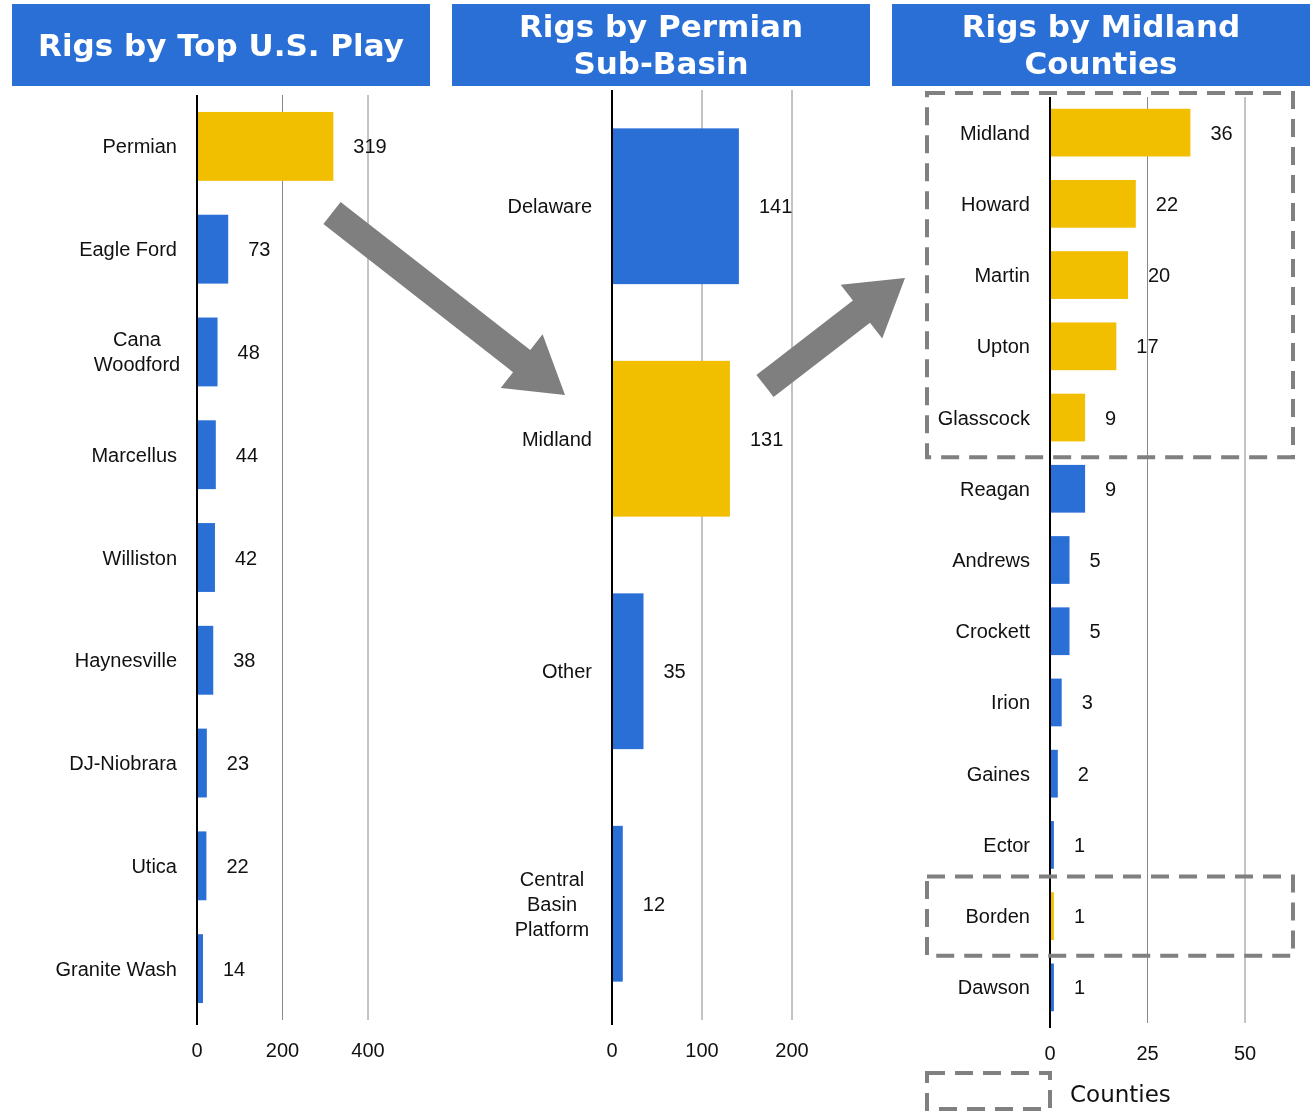 The height and width of the screenshot is (1111, 1314). I want to click on data-label: 14, so click(234, 968).